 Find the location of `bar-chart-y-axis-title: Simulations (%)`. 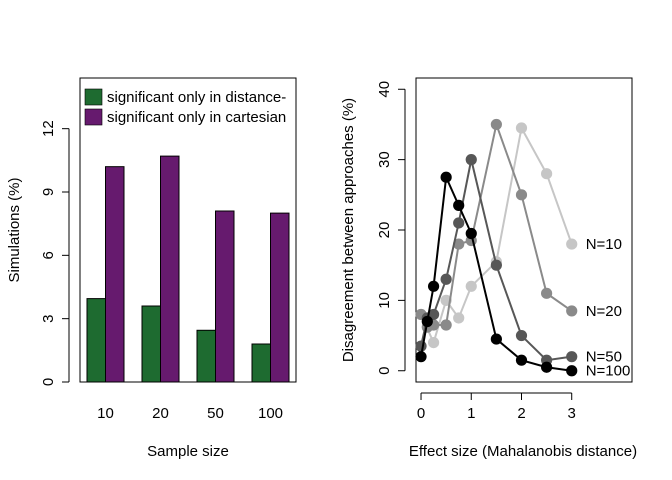

bar-chart-y-axis-title: Simulations (%) is located at coordinates (14, 229).